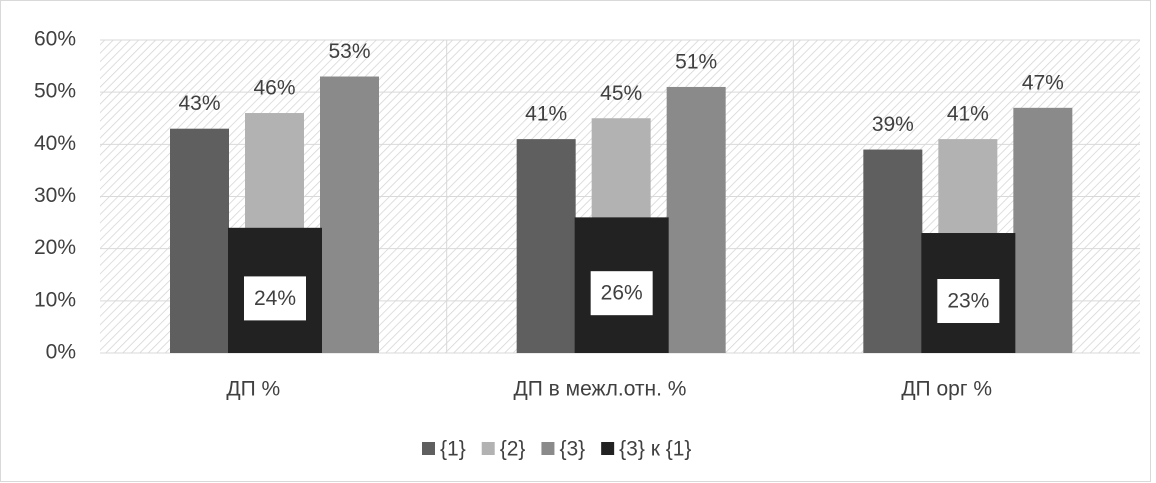 The height and width of the screenshot is (483, 1156). What do you see at coordinates (572, 449) in the screenshot?
I see `legend-label: {3}` at bounding box center [572, 449].